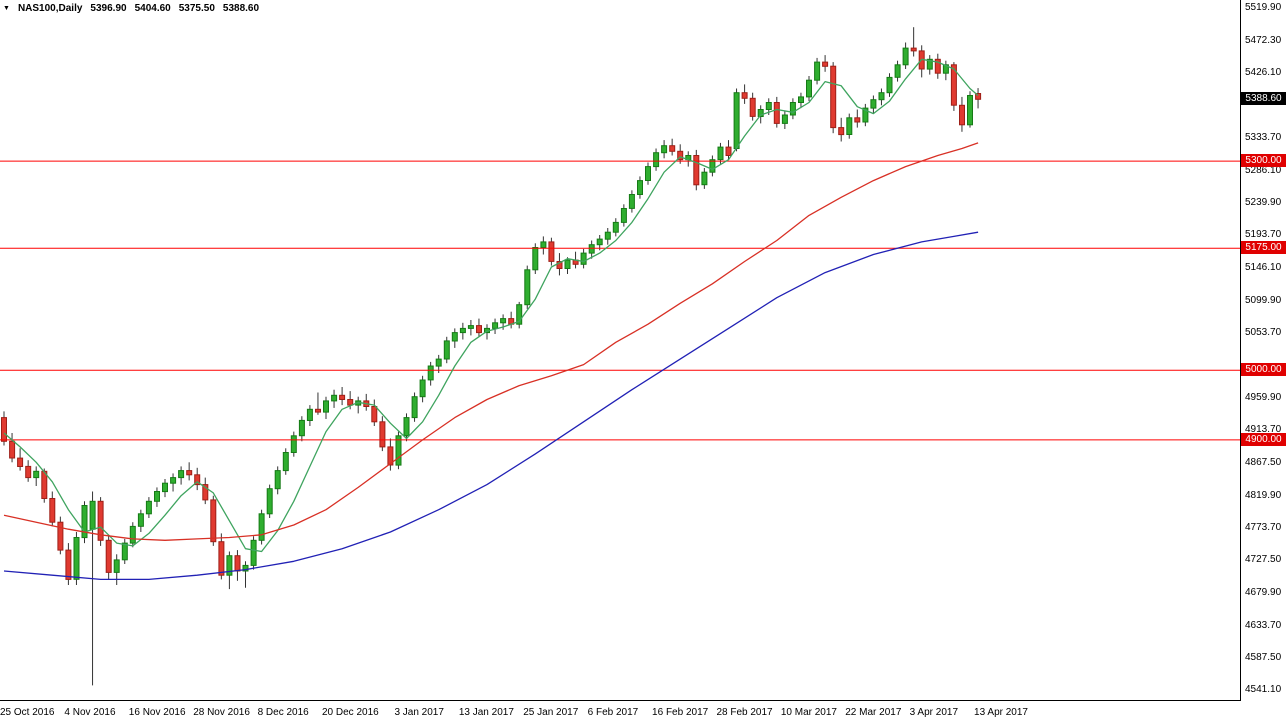  Describe the element at coordinates (108, 8) in the screenshot. I see `legend-open: 5396.90` at that location.